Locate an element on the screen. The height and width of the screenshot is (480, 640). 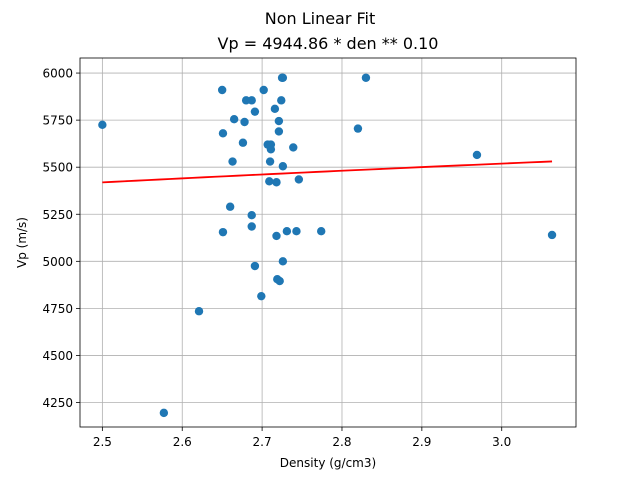
fit-line-group is located at coordinates (327, 172).